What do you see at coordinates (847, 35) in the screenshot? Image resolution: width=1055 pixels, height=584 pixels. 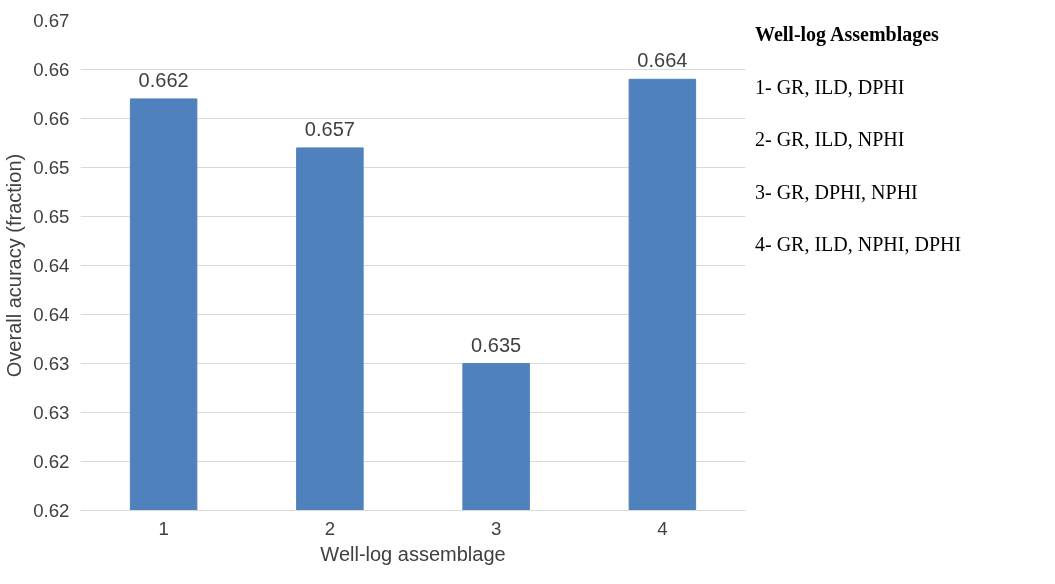 I see `text: Well-log Assemblages` at bounding box center [847, 35].